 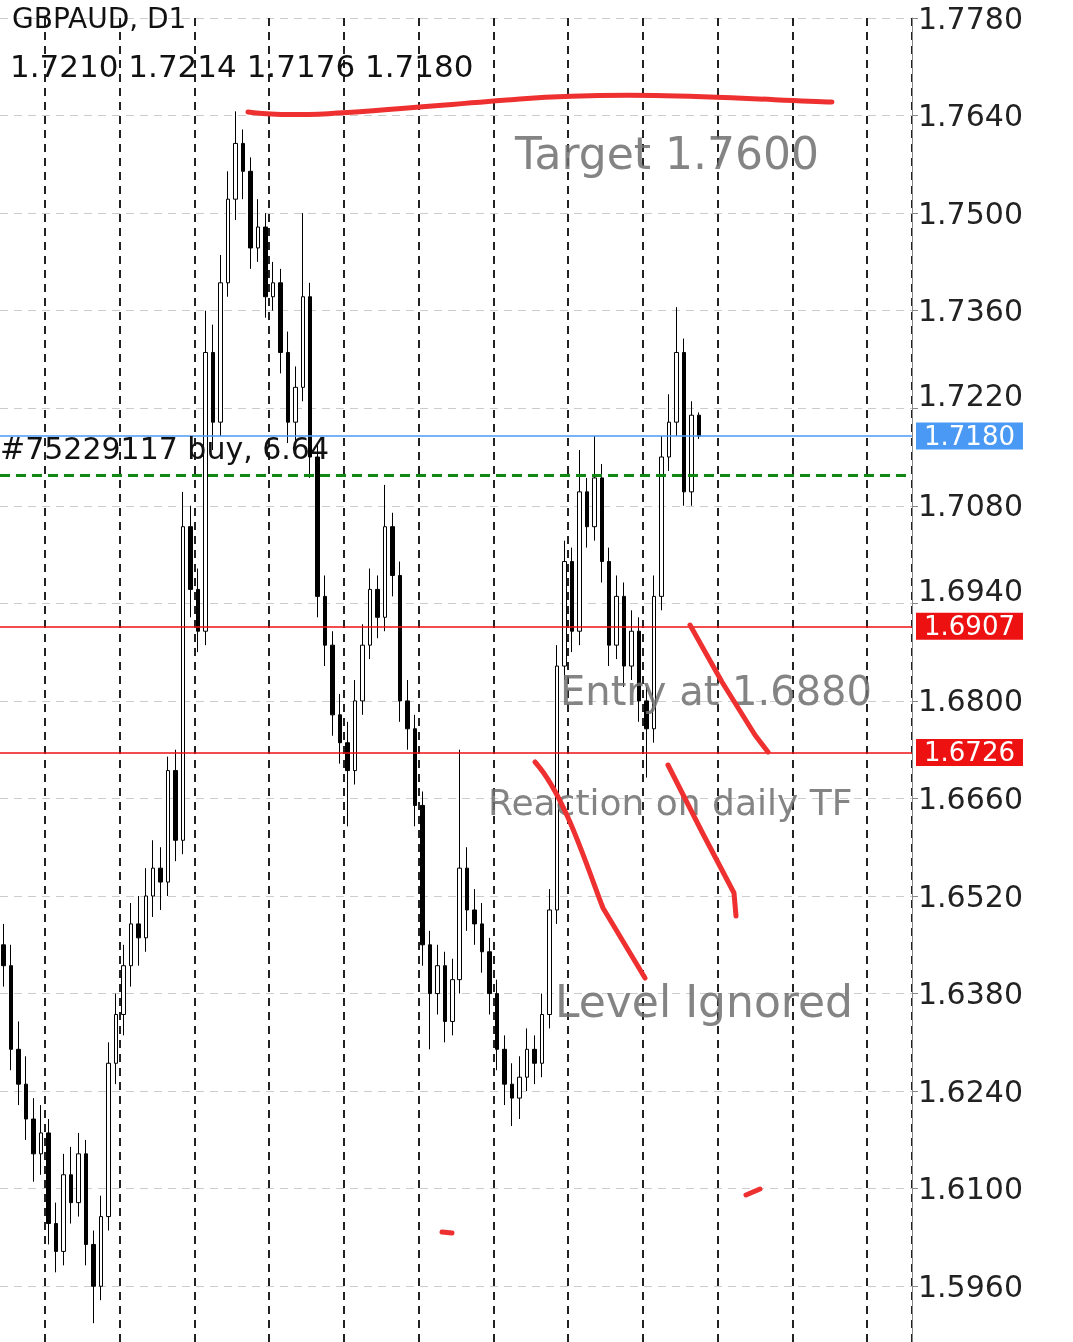 What do you see at coordinates (970, 311) in the screenshot?
I see `y-tick-label: 1.7360` at bounding box center [970, 311].